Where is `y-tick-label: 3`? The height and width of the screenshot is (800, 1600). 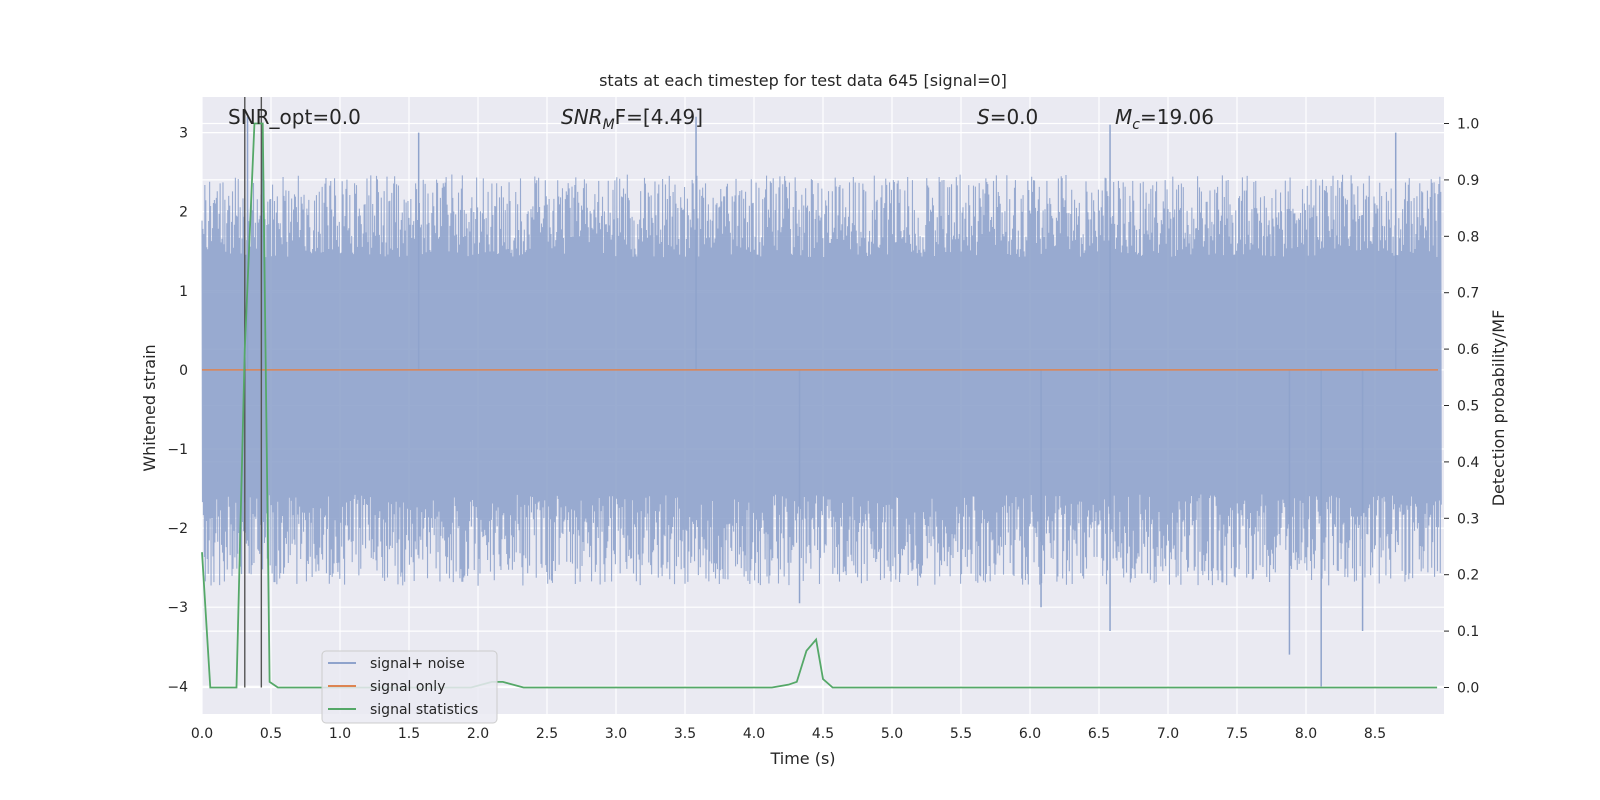
y-tick-label: 3 is located at coordinates (183, 134).